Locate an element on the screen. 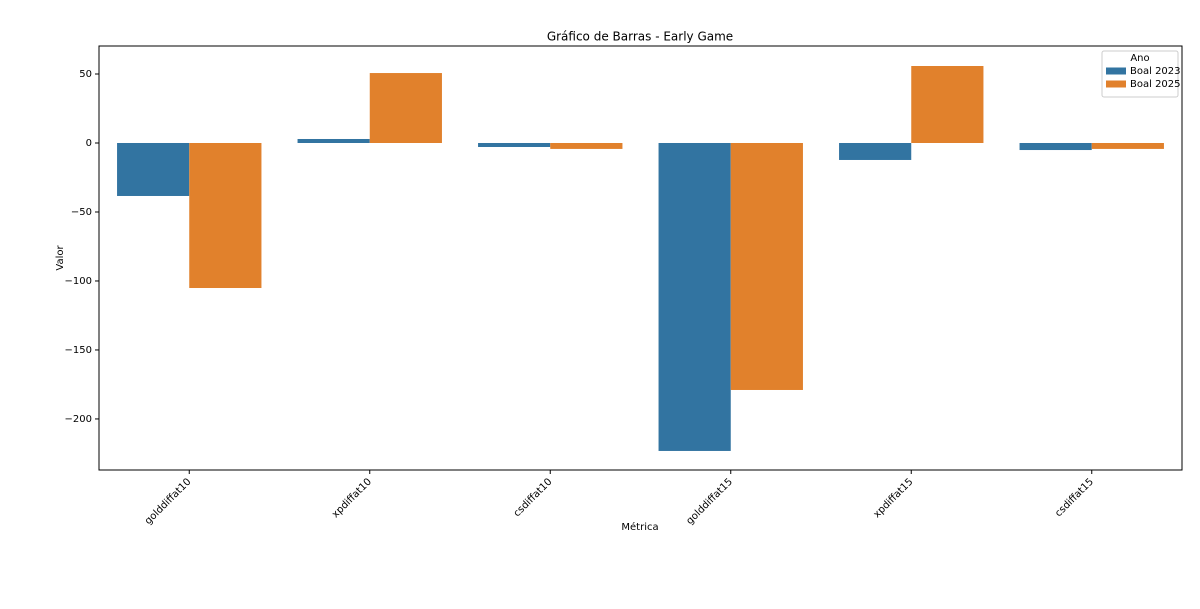 This screenshot has height=609, width=1200. x-tick-label: xpdiffat15 is located at coordinates (894, 498).